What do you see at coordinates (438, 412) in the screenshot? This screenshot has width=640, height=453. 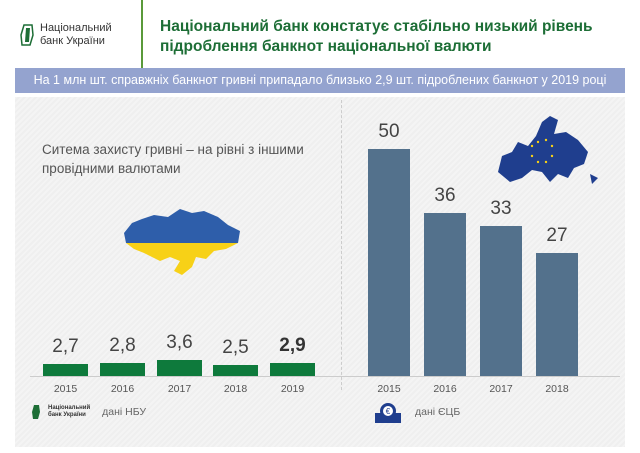 I see `ecb-source-label: дані ЄЦБ` at bounding box center [438, 412].